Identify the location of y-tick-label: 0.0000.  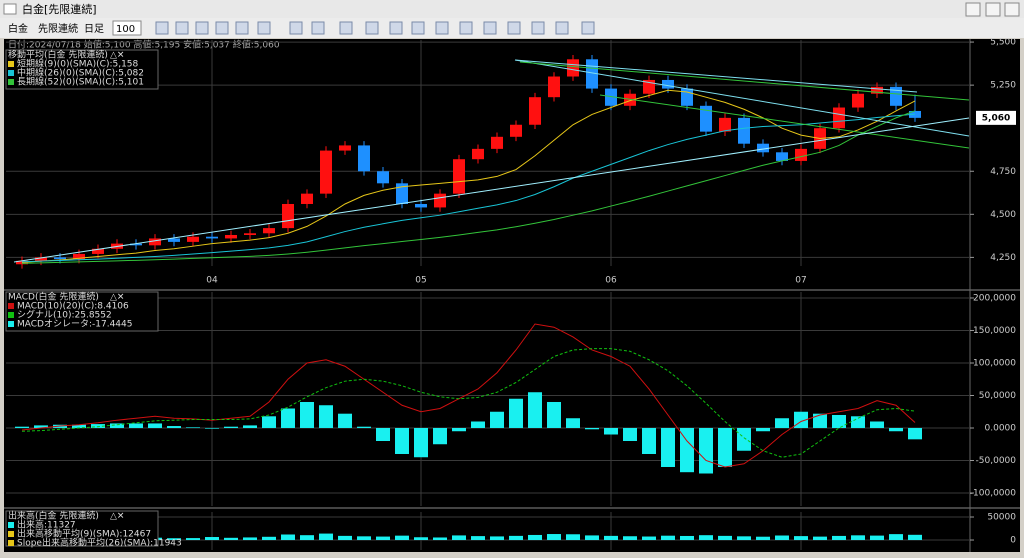
(1001, 428).